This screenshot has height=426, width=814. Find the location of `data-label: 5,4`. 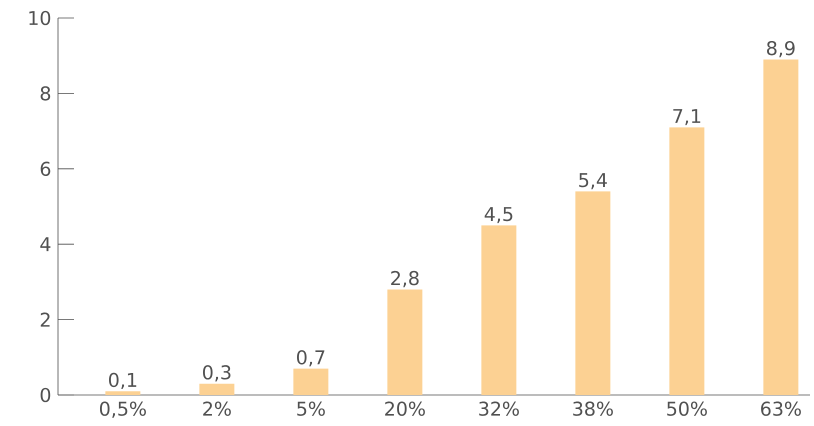

data-label: 5,4 is located at coordinates (593, 181).